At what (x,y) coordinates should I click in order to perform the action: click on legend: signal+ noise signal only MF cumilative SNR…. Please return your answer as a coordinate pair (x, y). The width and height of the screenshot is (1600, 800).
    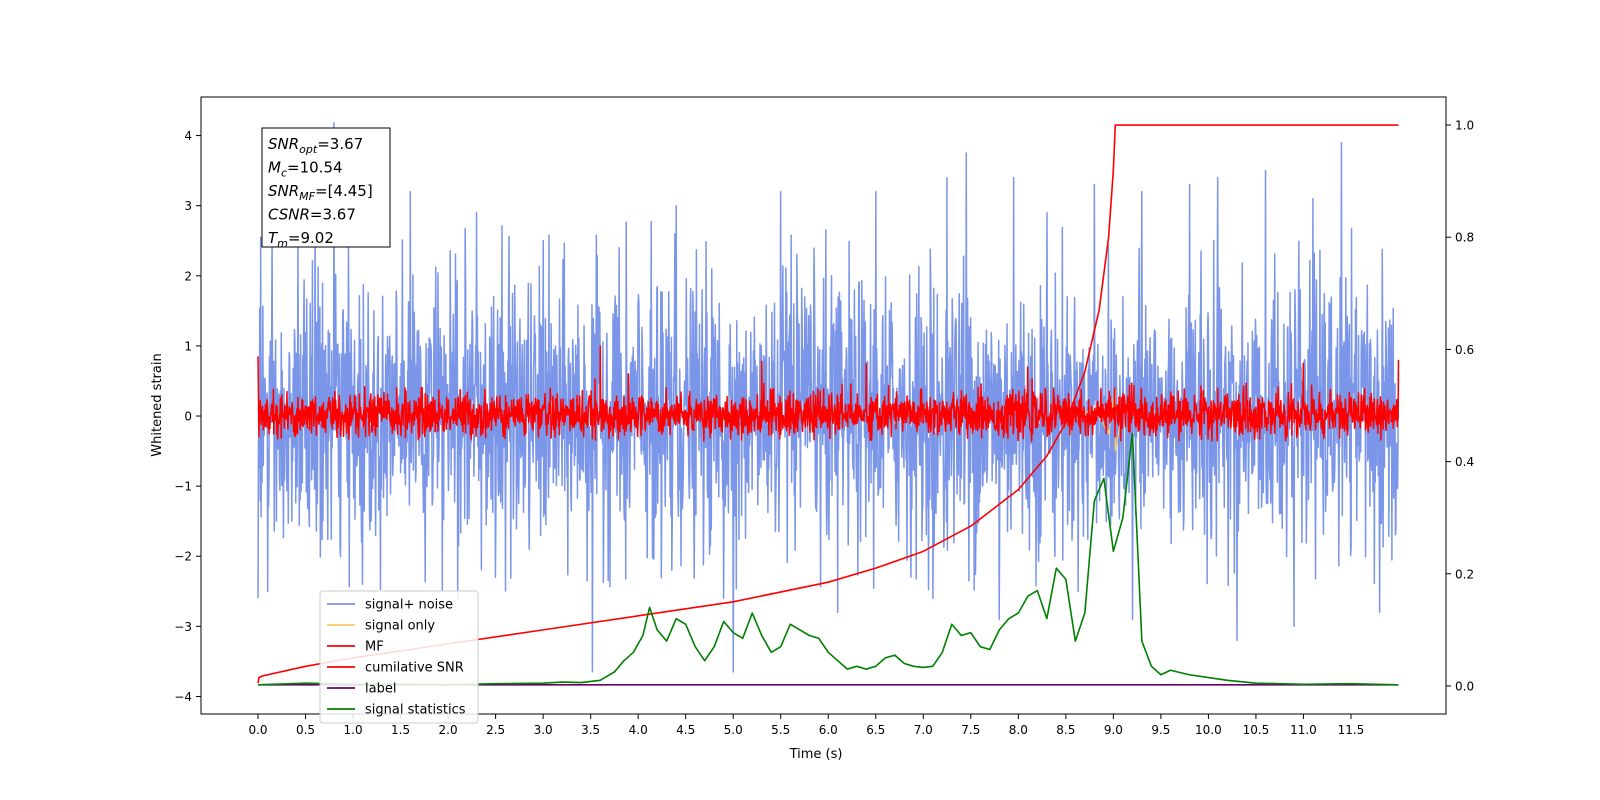
    Looking at the image, I should click on (399, 657).